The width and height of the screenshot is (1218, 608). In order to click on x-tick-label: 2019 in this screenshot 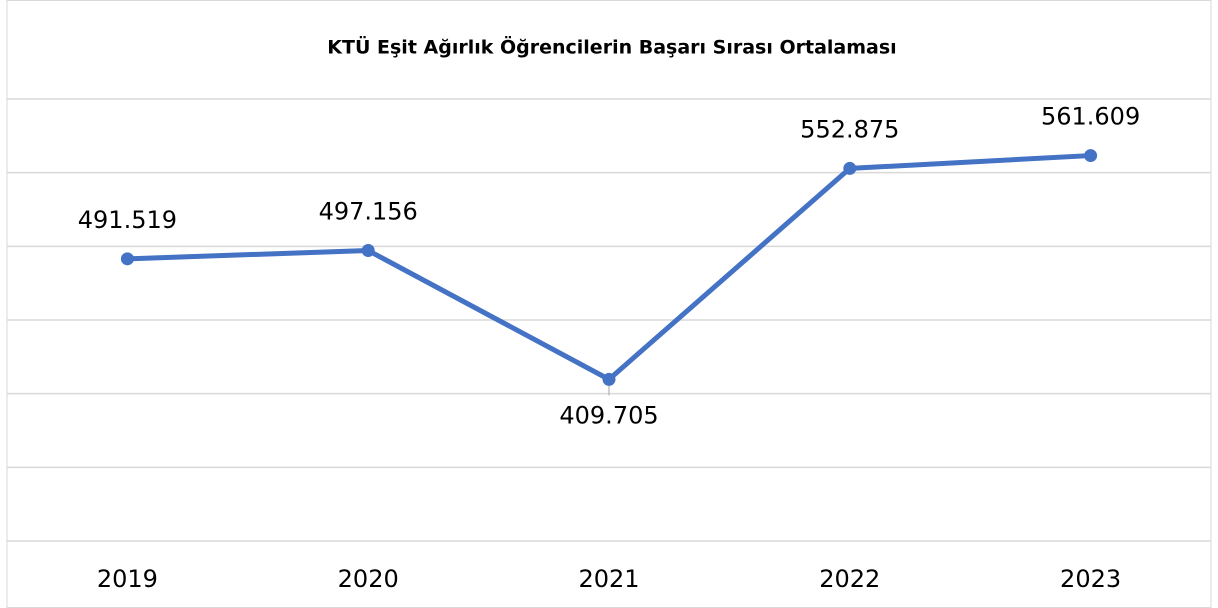, I will do `click(127, 579)`.